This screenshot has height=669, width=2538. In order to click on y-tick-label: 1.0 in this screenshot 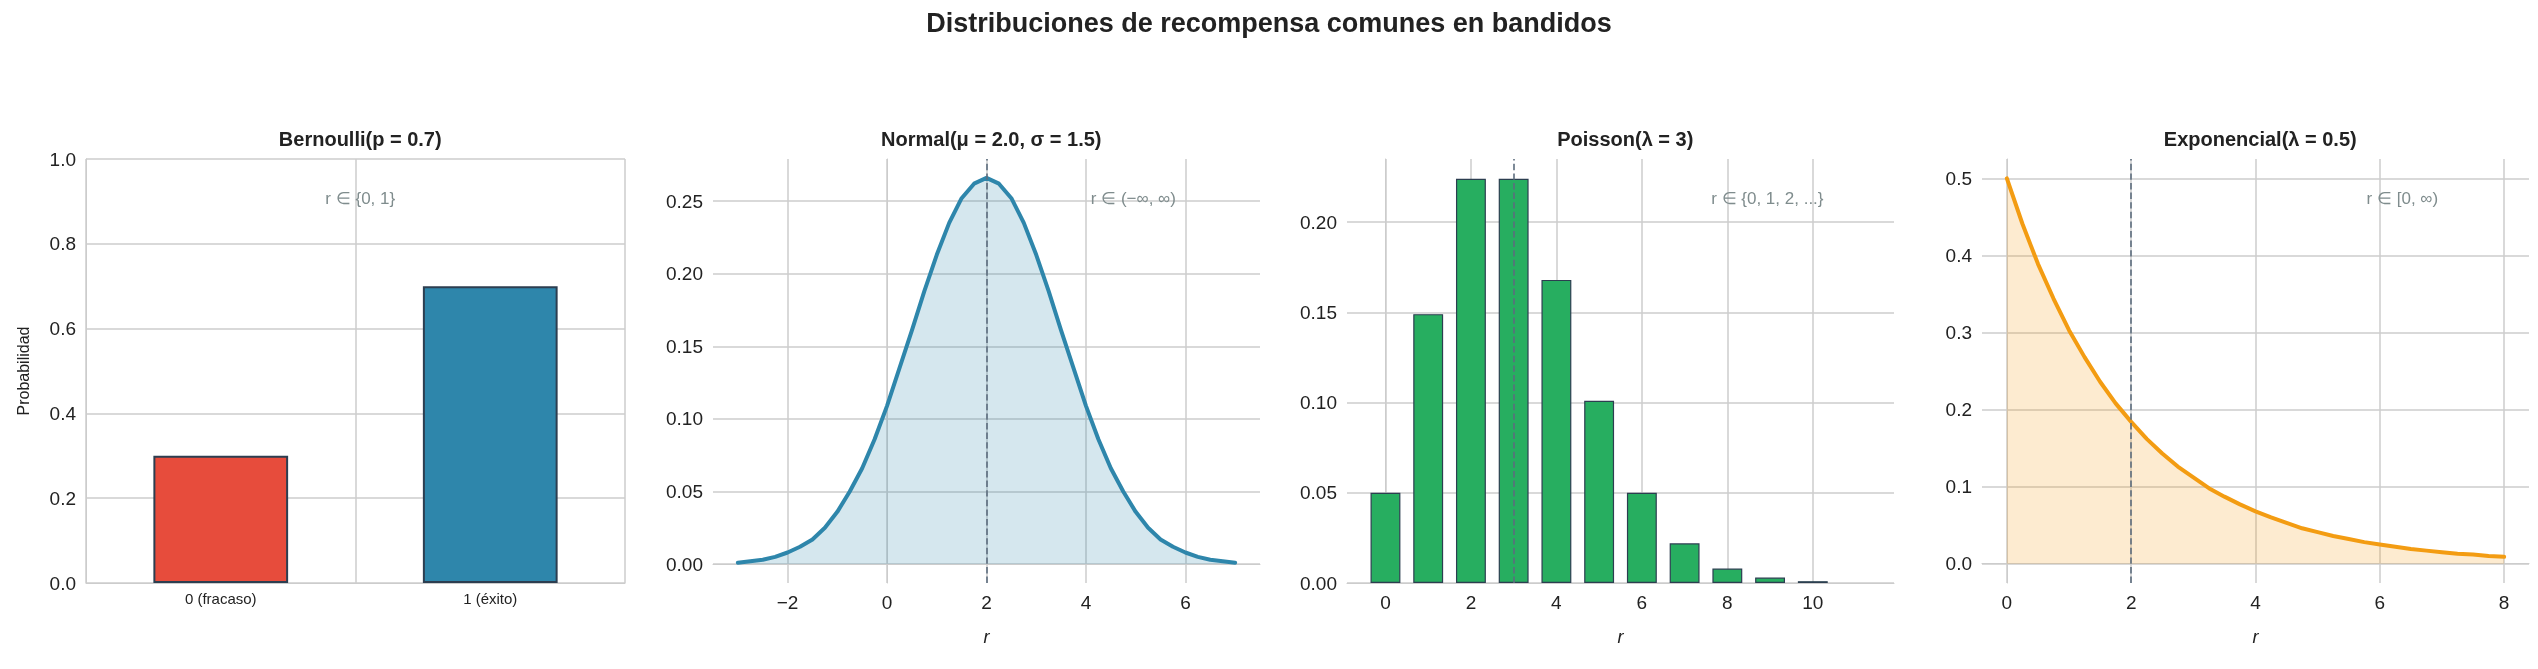, I will do `click(62, 159)`.